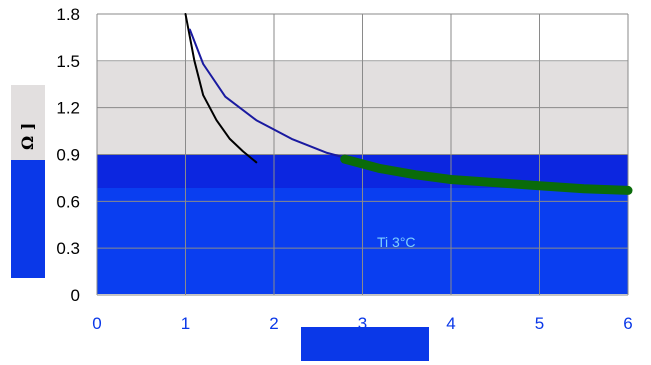 This screenshot has height=365, width=651. I want to click on x-tick-label-1: 1, so click(185, 323).